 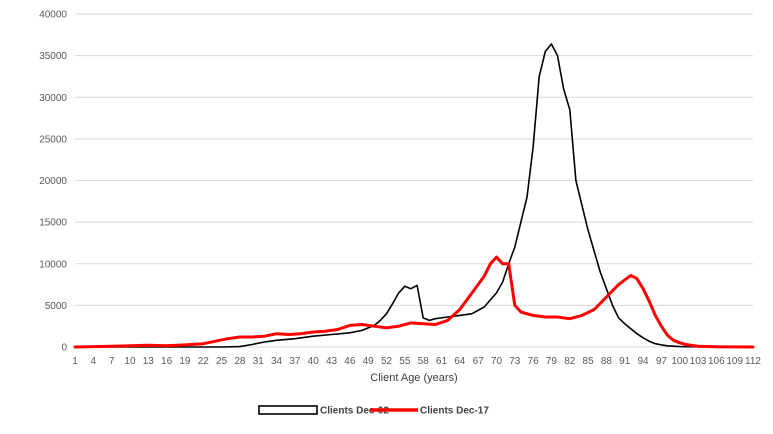 What do you see at coordinates (479, 361) in the screenshot?
I see `x-tick-label: 67` at bounding box center [479, 361].